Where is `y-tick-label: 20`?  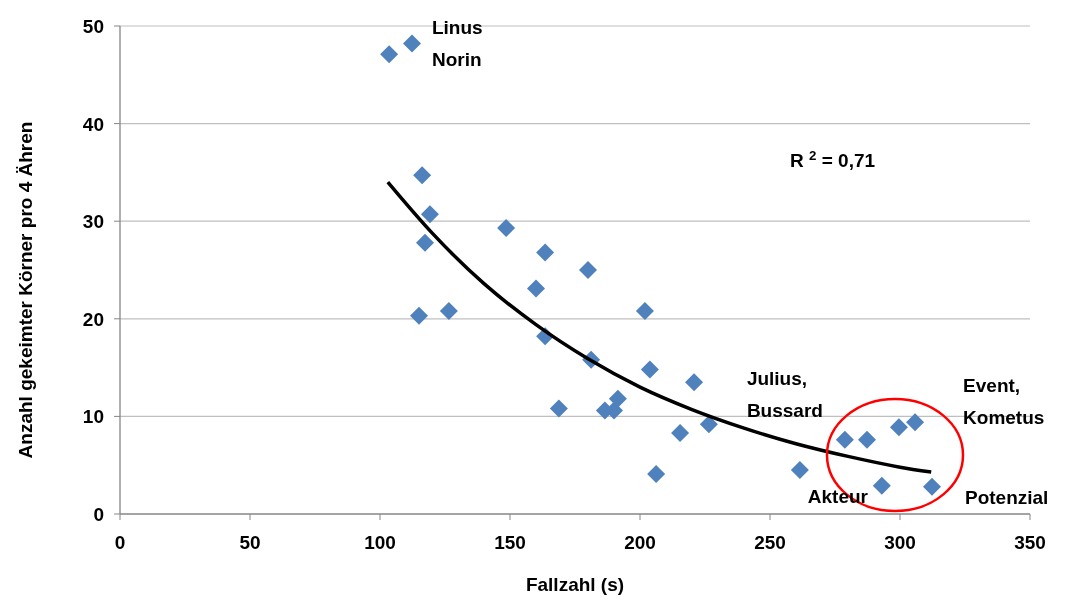 y-tick-label: 20 is located at coordinates (93, 319).